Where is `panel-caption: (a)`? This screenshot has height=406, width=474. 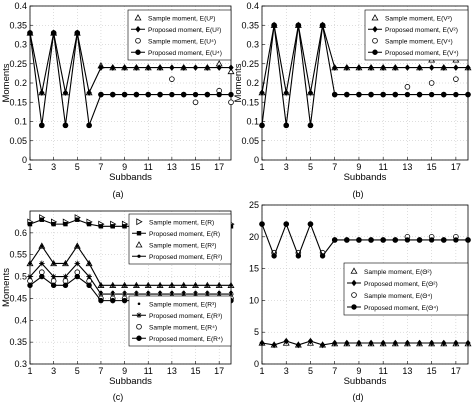 panel-caption: (a) is located at coordinates (118, 194).